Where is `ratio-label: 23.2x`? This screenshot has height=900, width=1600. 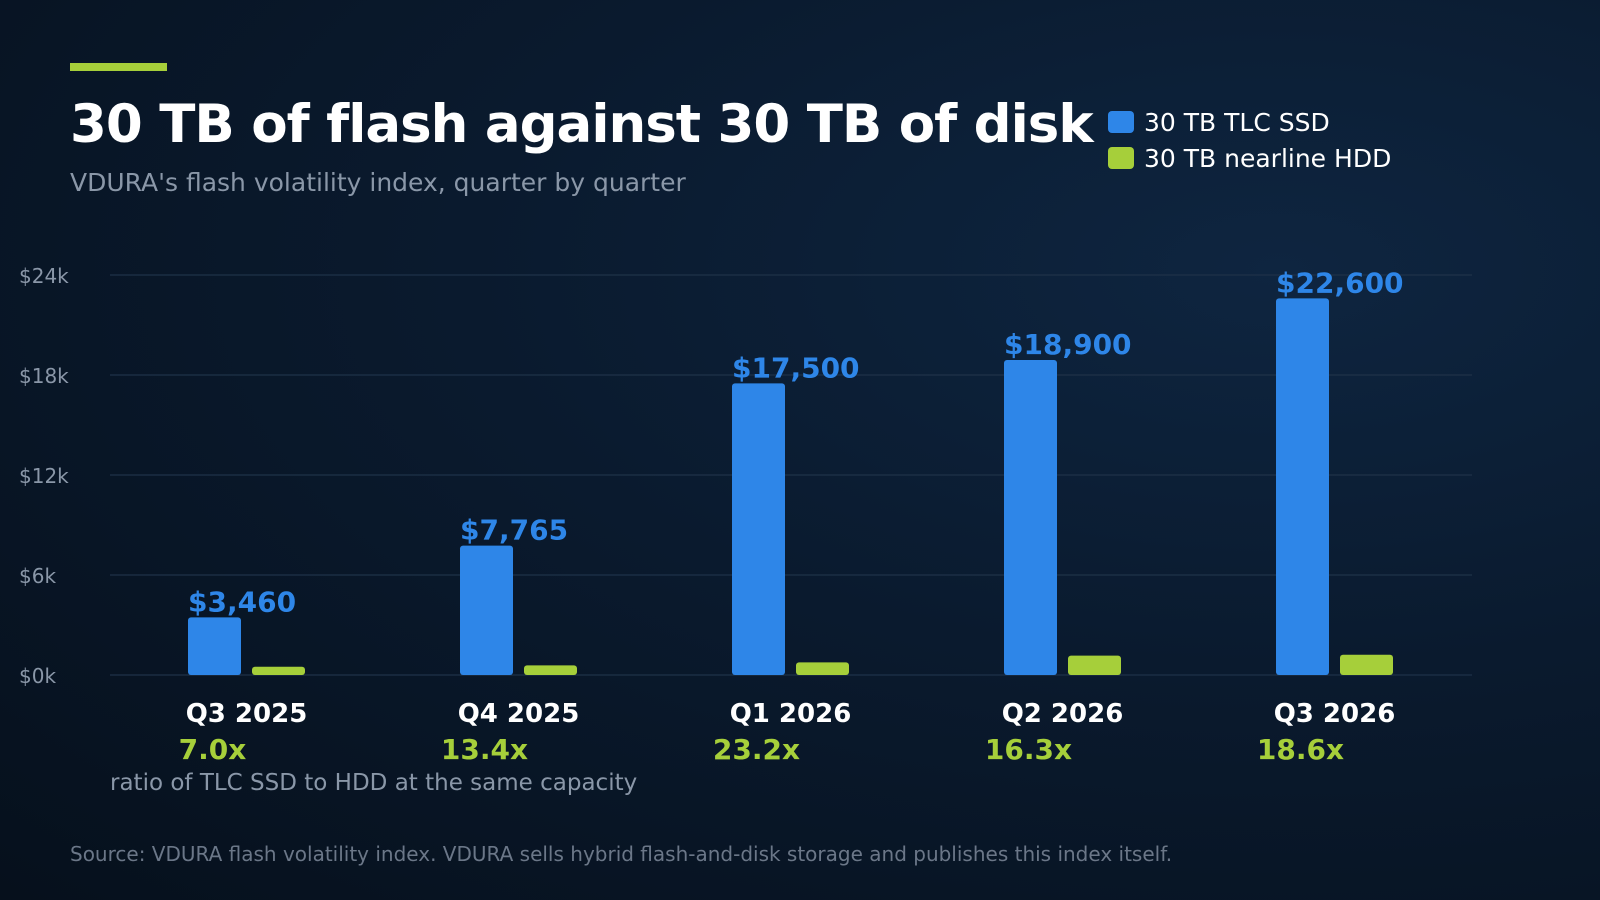
ratio-label: 23.2x is located at coordinates (756, 749).